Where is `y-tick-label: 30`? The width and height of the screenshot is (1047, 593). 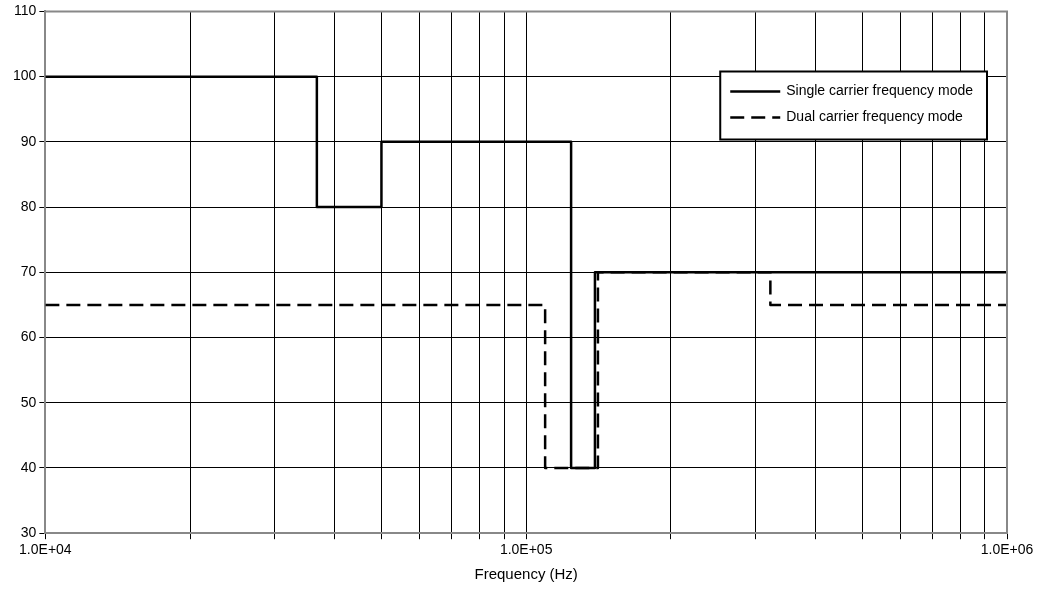 y-tick-label: 30 is located at coordinates (28, 532).